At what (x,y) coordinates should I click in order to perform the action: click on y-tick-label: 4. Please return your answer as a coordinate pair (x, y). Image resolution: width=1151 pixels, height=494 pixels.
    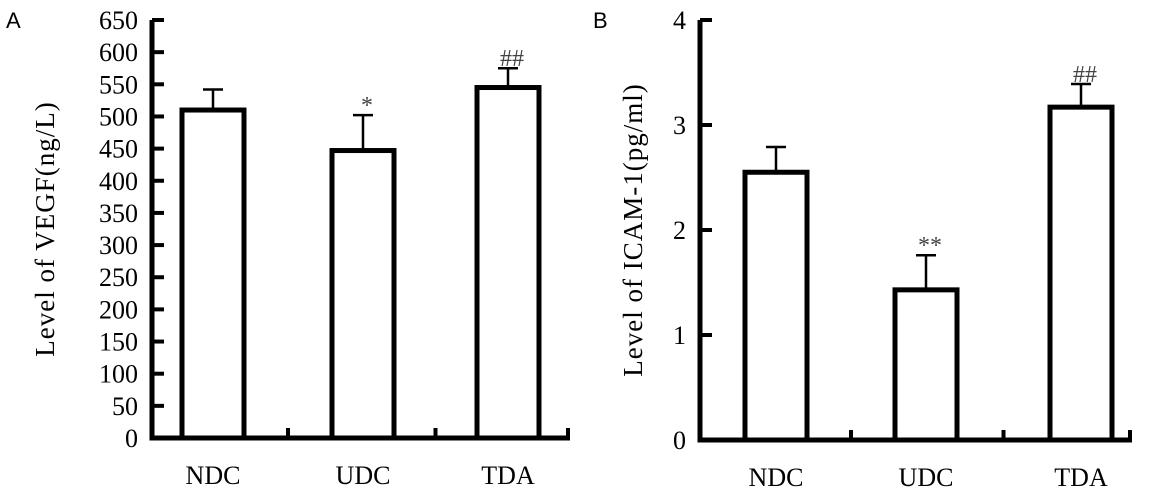
    Looking at the image, I should click on (679, 20).